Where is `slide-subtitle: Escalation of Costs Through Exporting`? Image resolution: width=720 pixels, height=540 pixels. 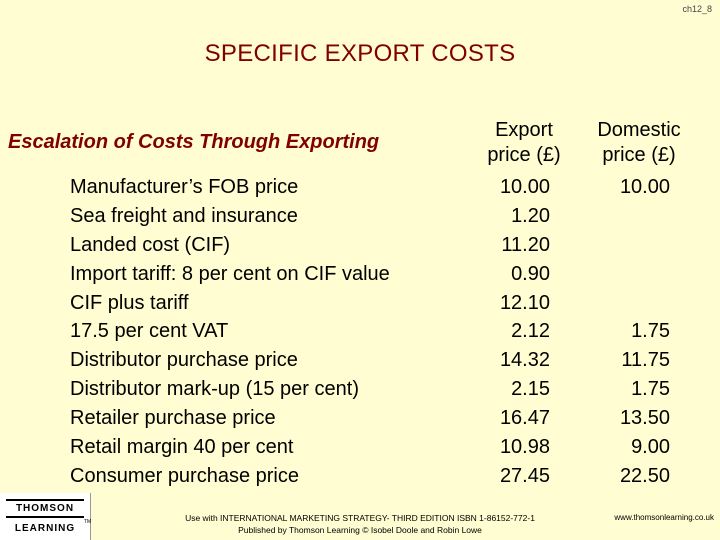
slide-subtitle: Escalation of Costs Through Exporting is located at coordinates (194, 142).